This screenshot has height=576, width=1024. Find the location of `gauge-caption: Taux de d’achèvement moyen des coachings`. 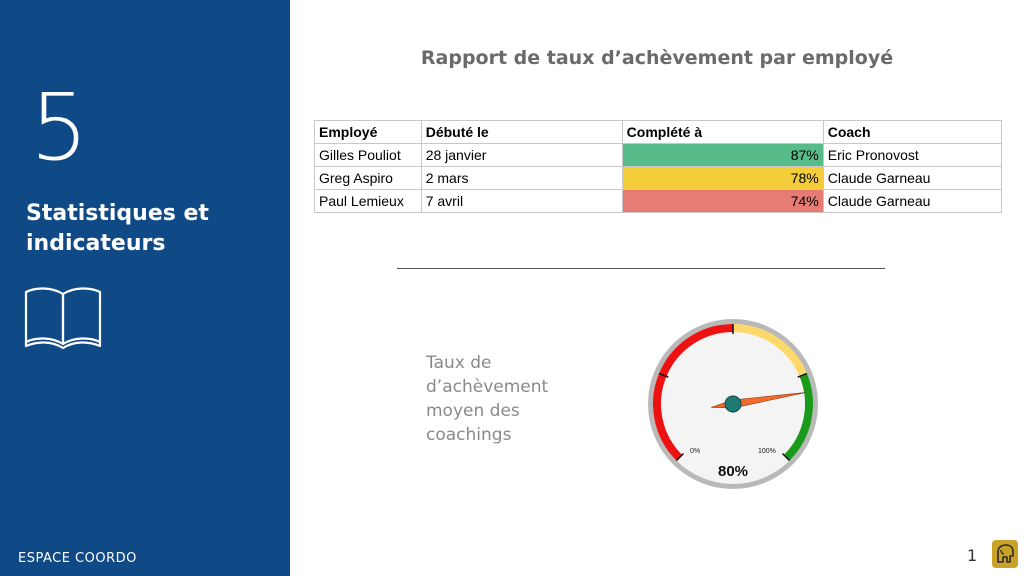

gauge-caption: Taux de d’achèvement moyen des coachings is located at coordinates (487, 399).